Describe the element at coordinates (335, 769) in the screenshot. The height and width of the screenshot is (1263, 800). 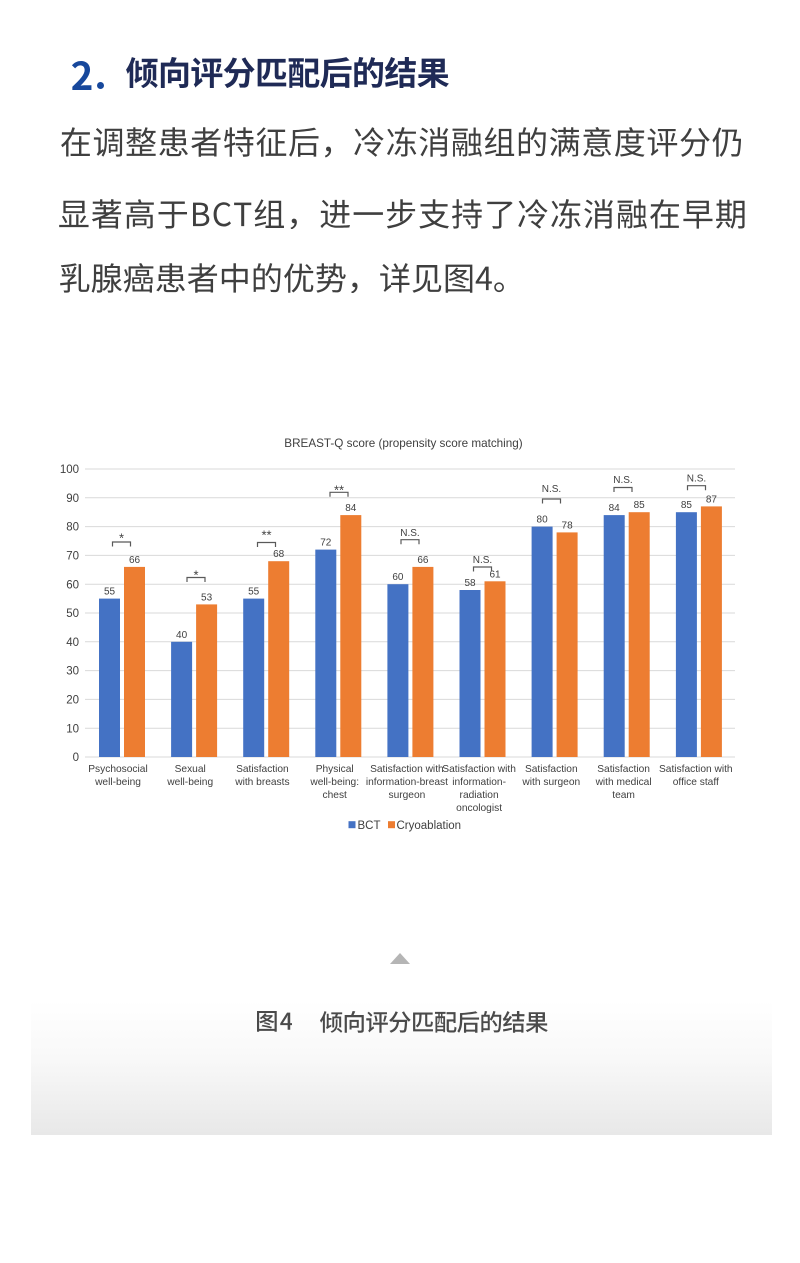
I see `svg-text: Physical` at that location.